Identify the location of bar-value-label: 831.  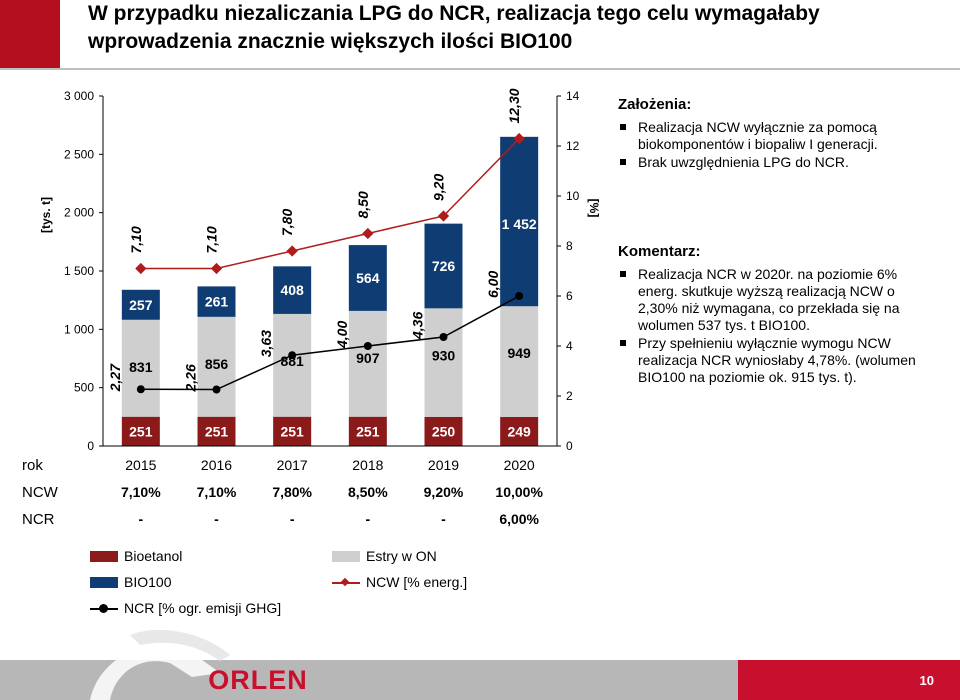
(141, 367).